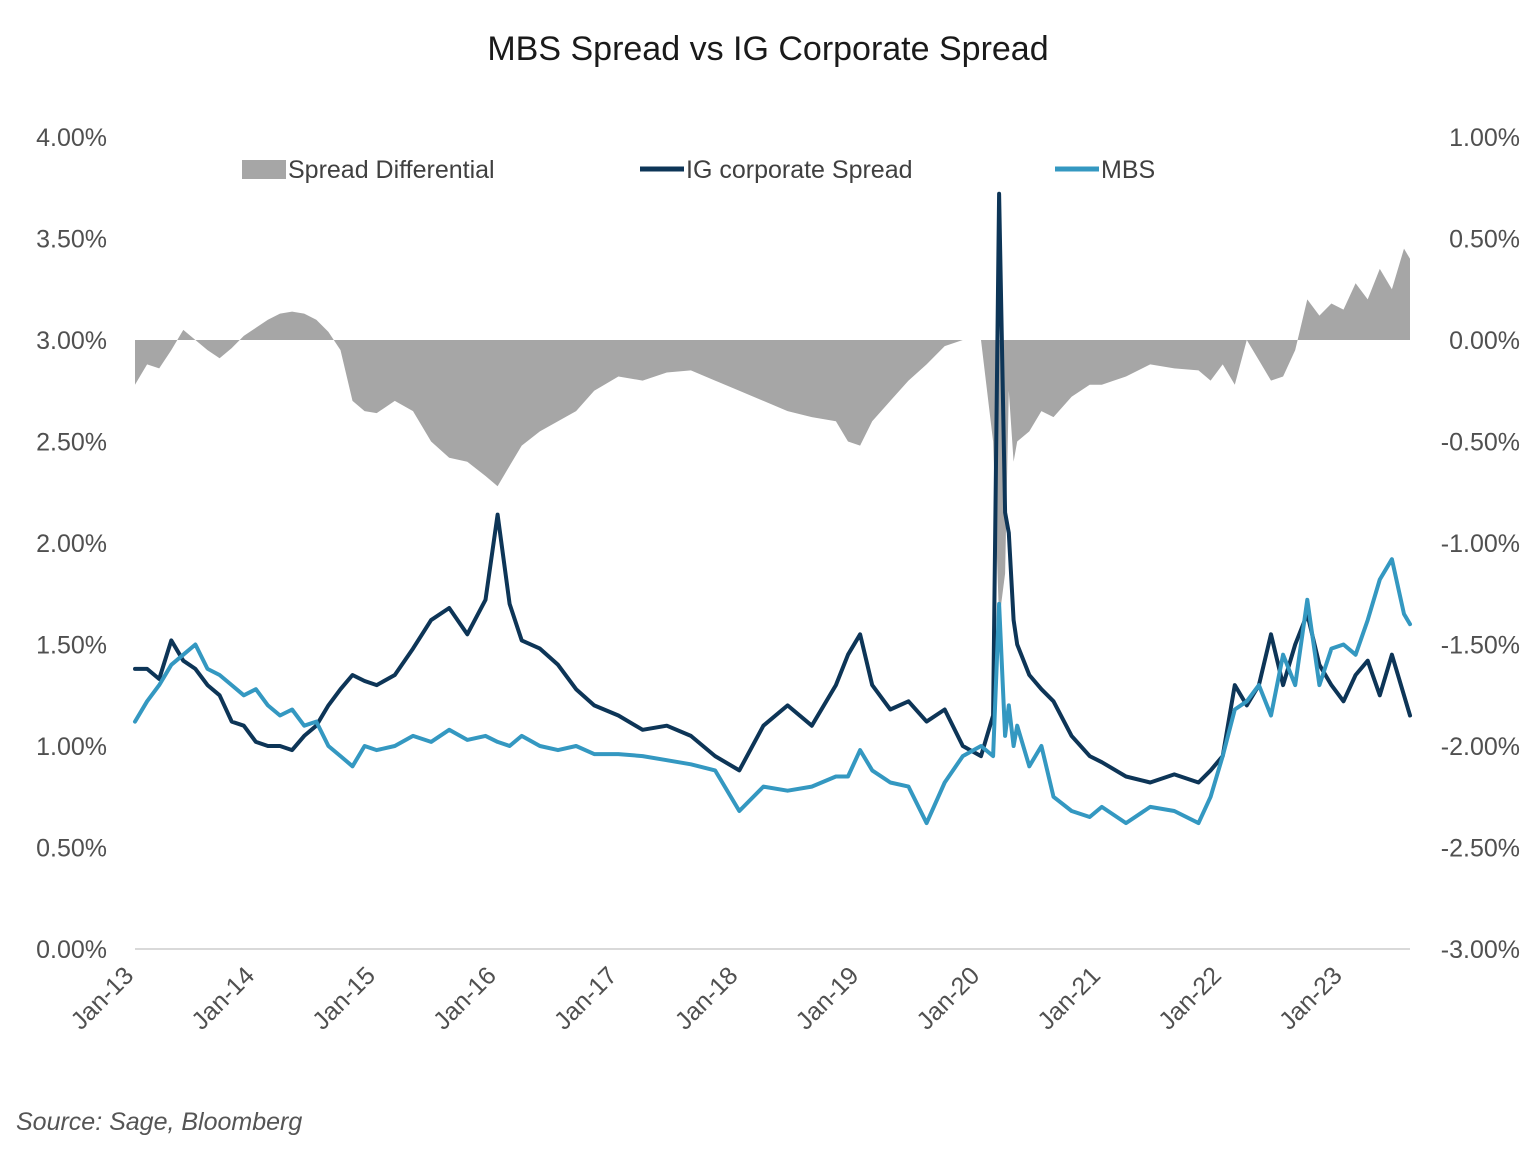 The width and height of the screenshot is (1536, 1152). What do you see at coordinates (948, 998) in the screenshot?
I see `x-tick-label: Jan-20` at bounding box center [948, 998].